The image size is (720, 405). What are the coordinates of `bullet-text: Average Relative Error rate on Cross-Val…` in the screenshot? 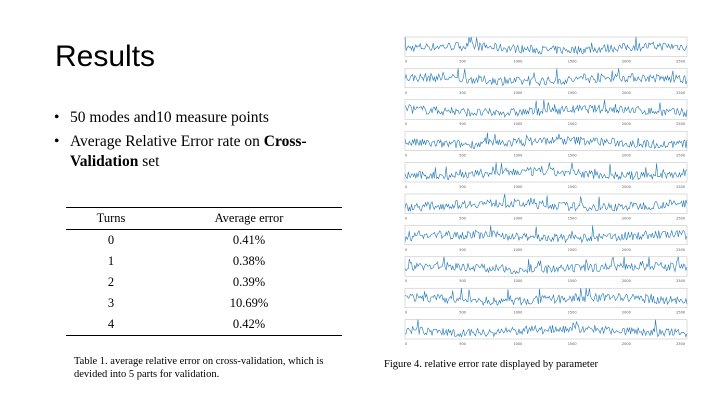 It's located at (188, 151).